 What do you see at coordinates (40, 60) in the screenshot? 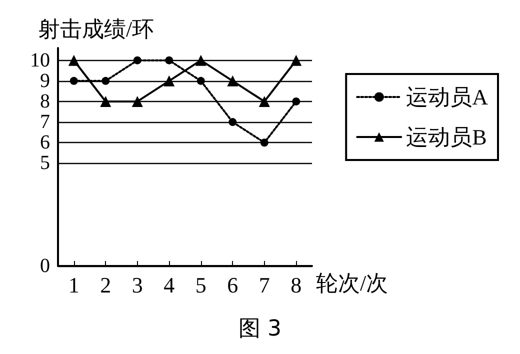
I see `y-tick-label: 10` at bounding box center [40, 60].